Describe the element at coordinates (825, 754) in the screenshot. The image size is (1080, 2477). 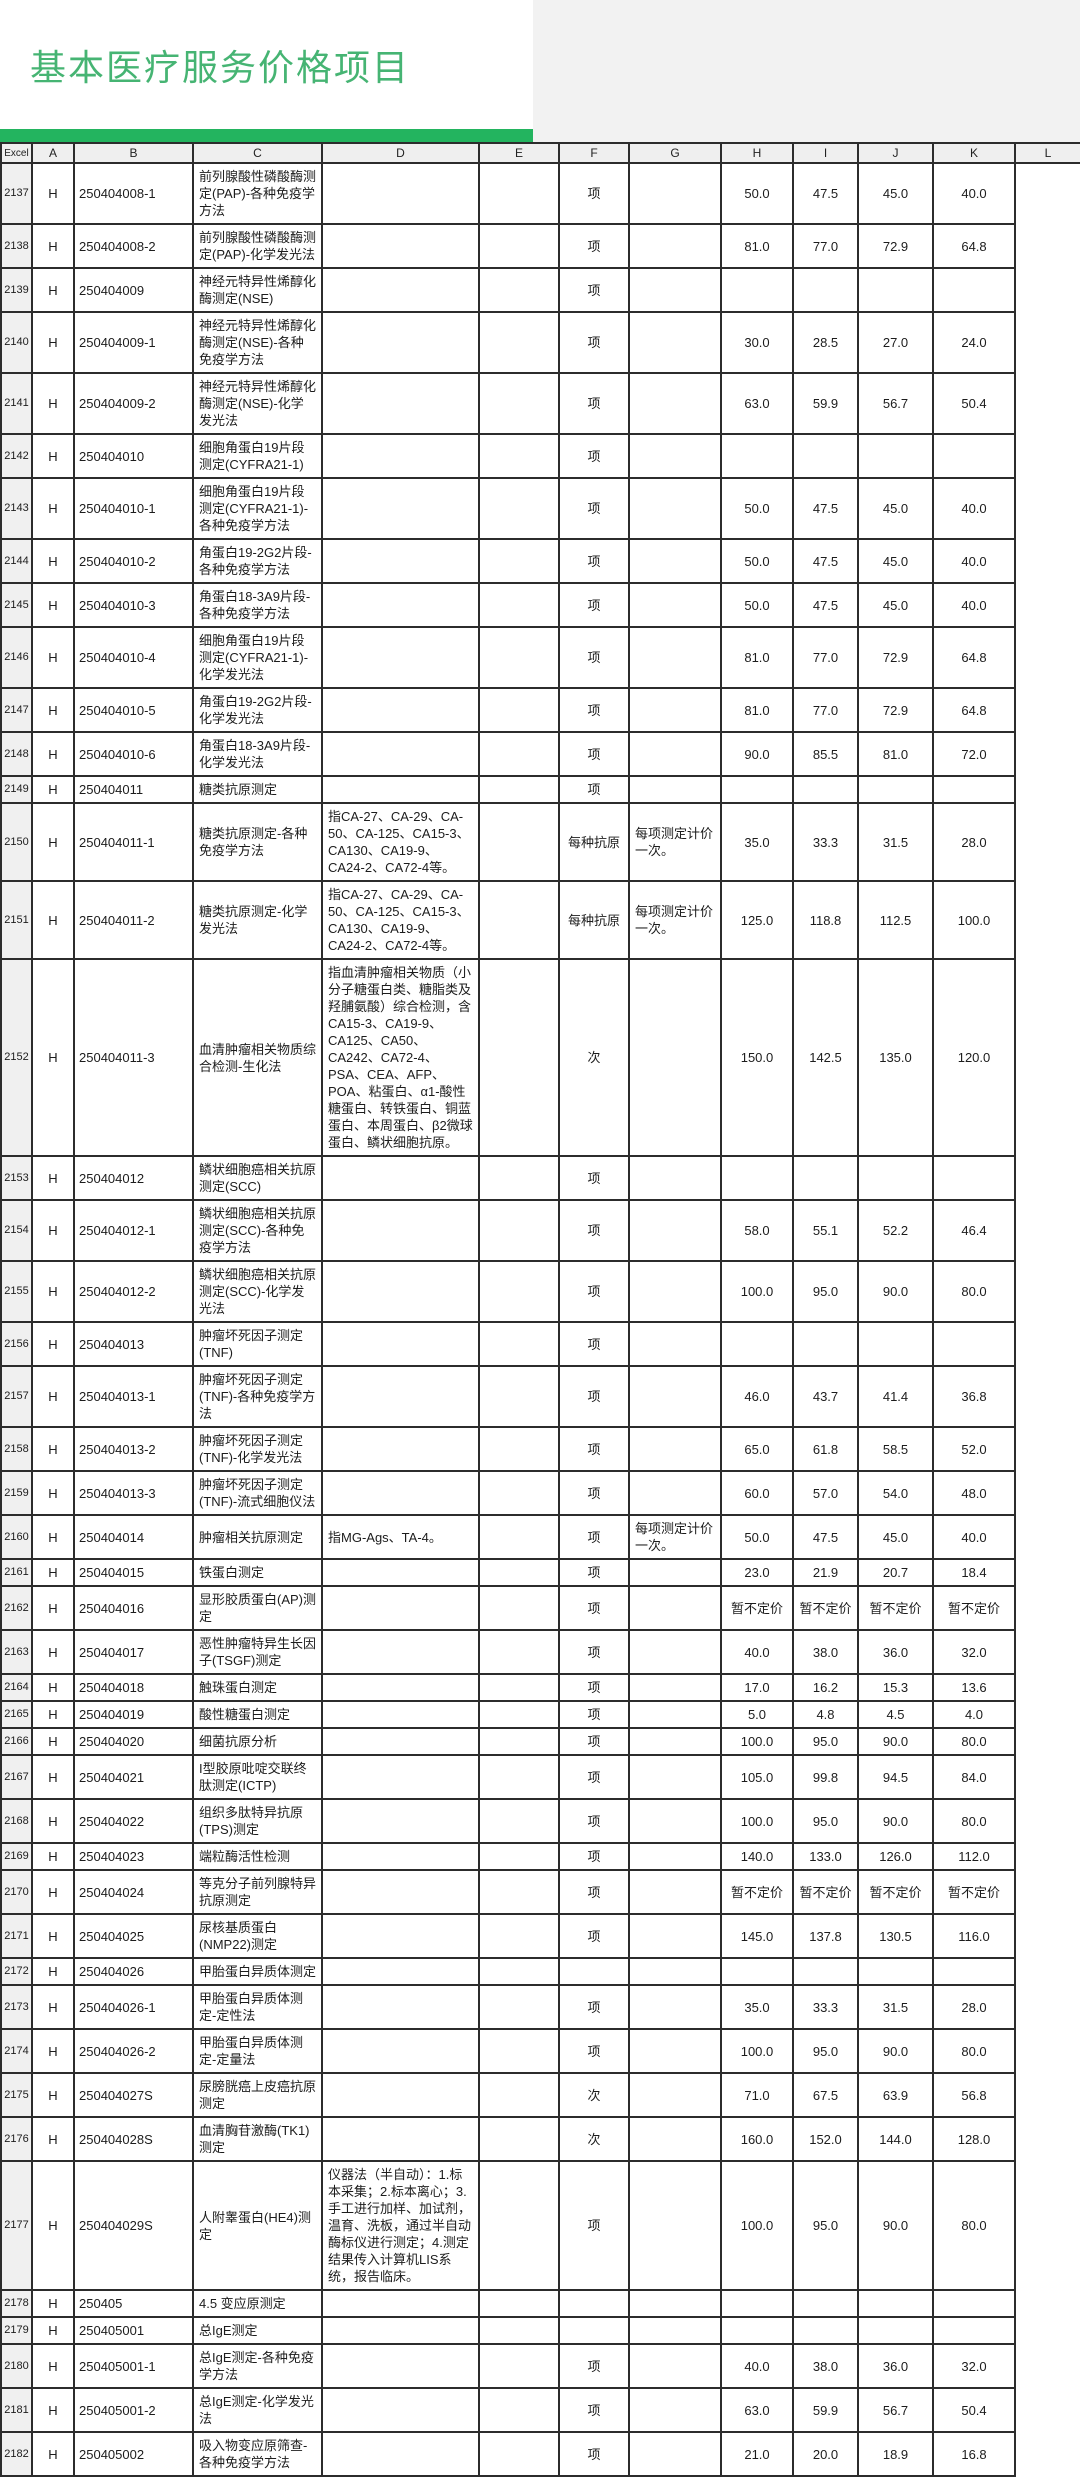
I see `cell-i: 85.5` at that location.